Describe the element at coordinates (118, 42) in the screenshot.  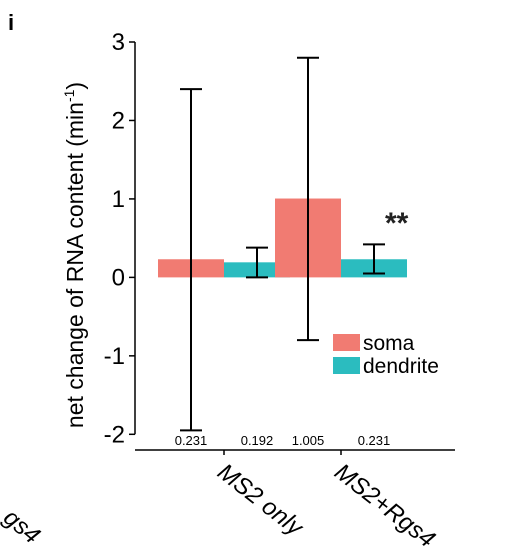
I see `y-tick-label: 3` at that location.